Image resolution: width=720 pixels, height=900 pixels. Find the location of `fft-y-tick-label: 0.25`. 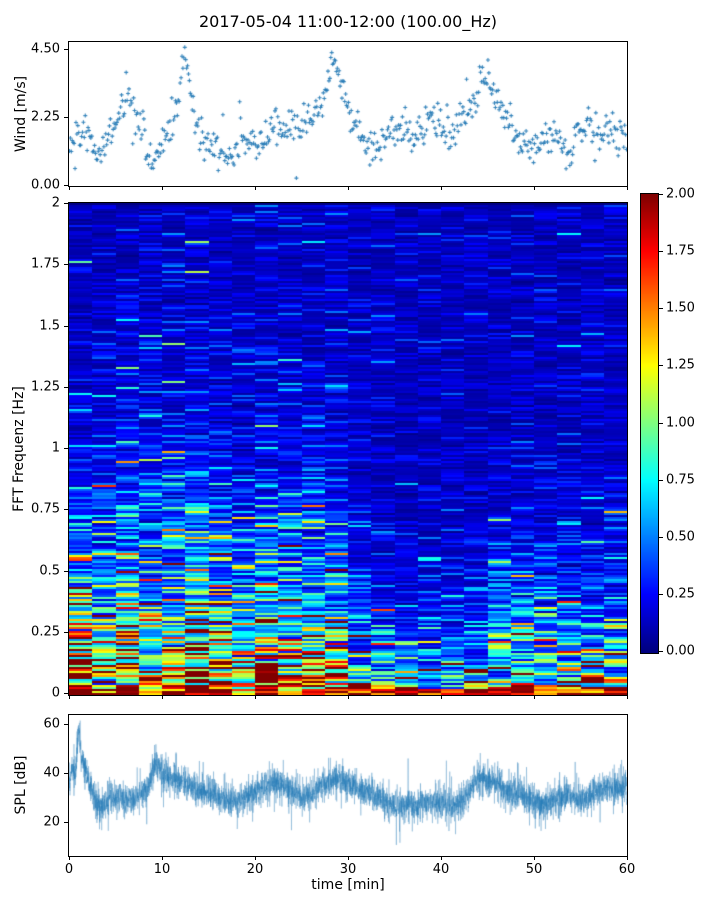

fft-y-tick-label: 0.25 is located at coordinates (45, 632).